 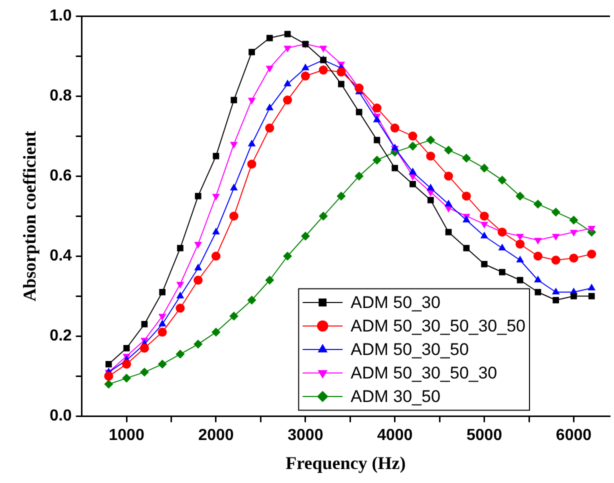 I want to click on y-tick-label: 1.0, so click(x=61, y=15).